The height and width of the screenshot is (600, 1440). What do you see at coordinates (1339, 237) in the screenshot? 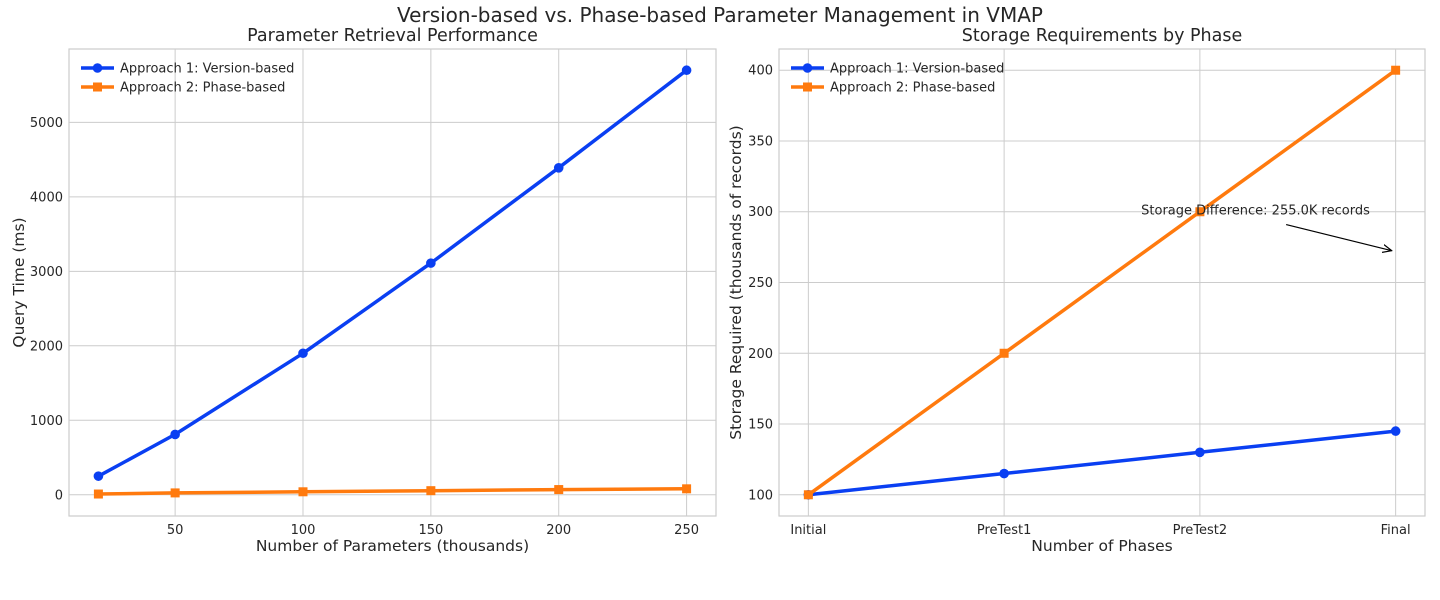
I see `annotation-arrow` at bounding box center [1339, 237].